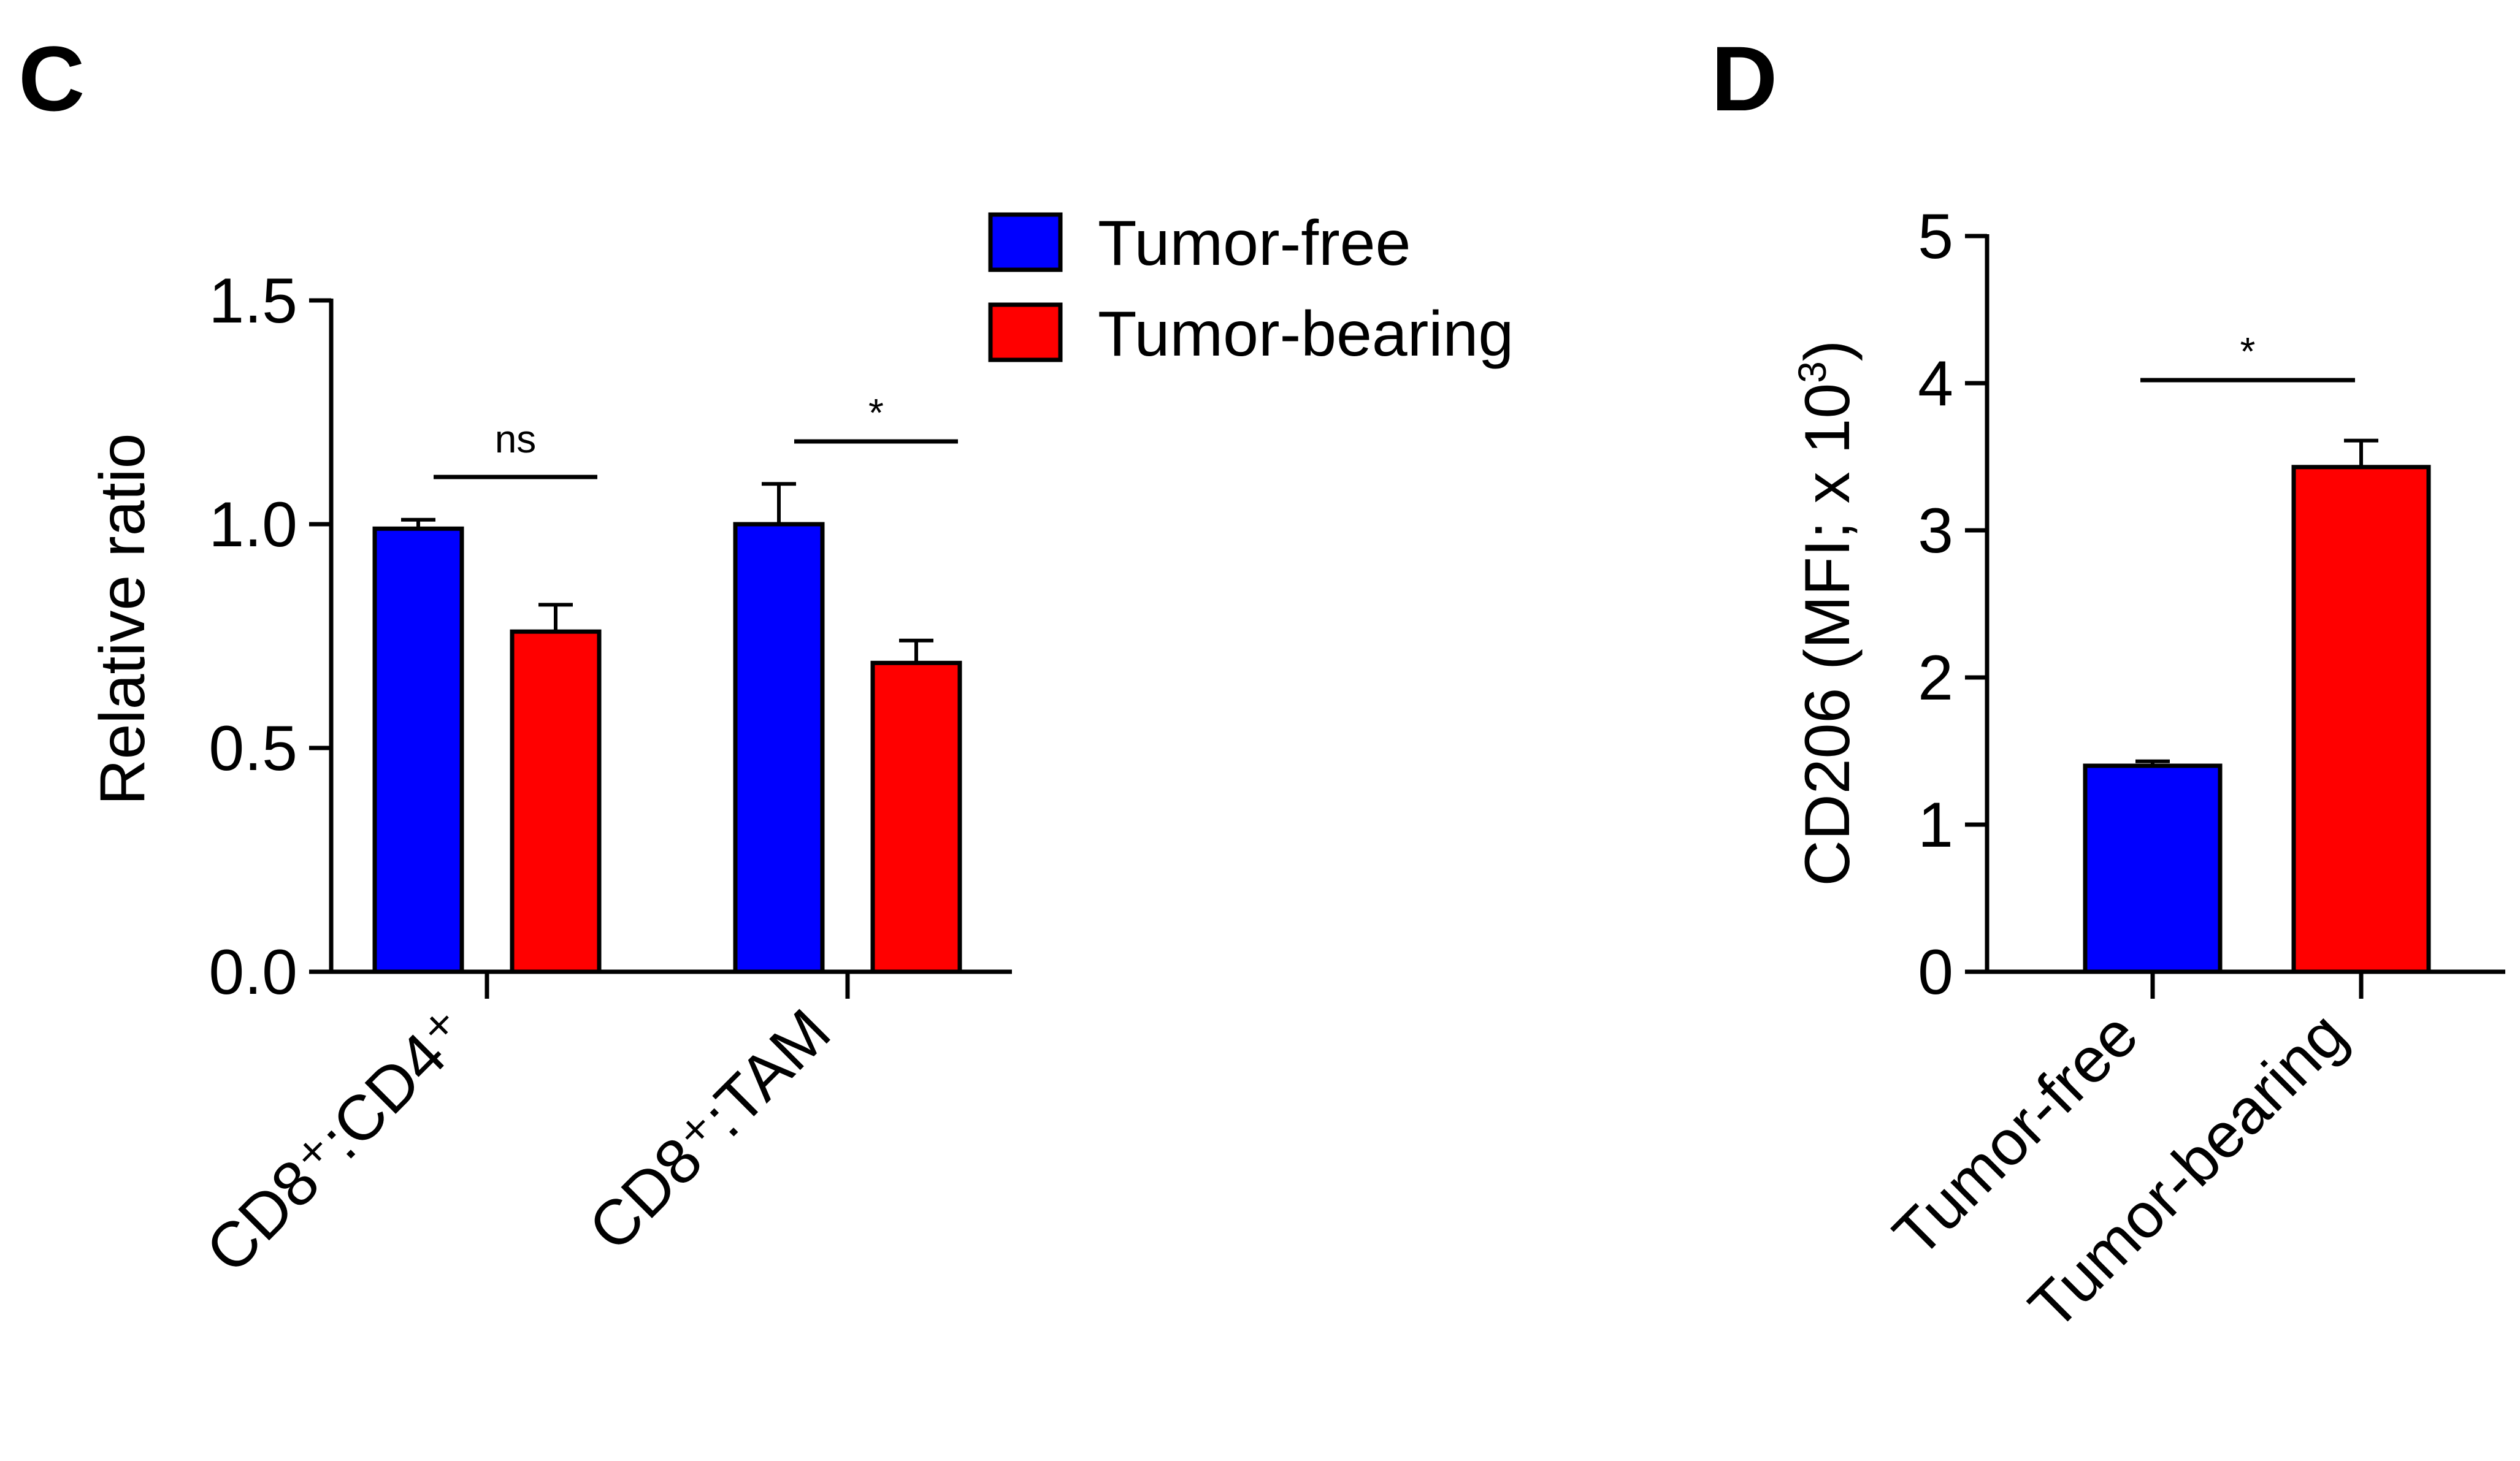 This screenshot has height=1461, width=2520. Describe the element at coordinates (2153, 868) in the screenshot. I see `bar-tumor-free` at that location.